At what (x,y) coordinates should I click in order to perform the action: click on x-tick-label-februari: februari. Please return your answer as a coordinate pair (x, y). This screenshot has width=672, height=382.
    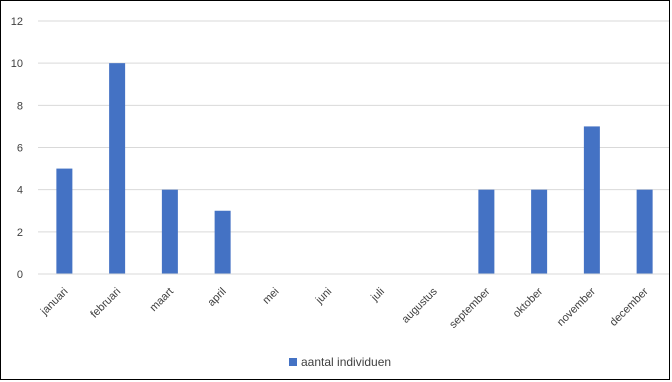
    Looking at the image, I should click on (105, 303).